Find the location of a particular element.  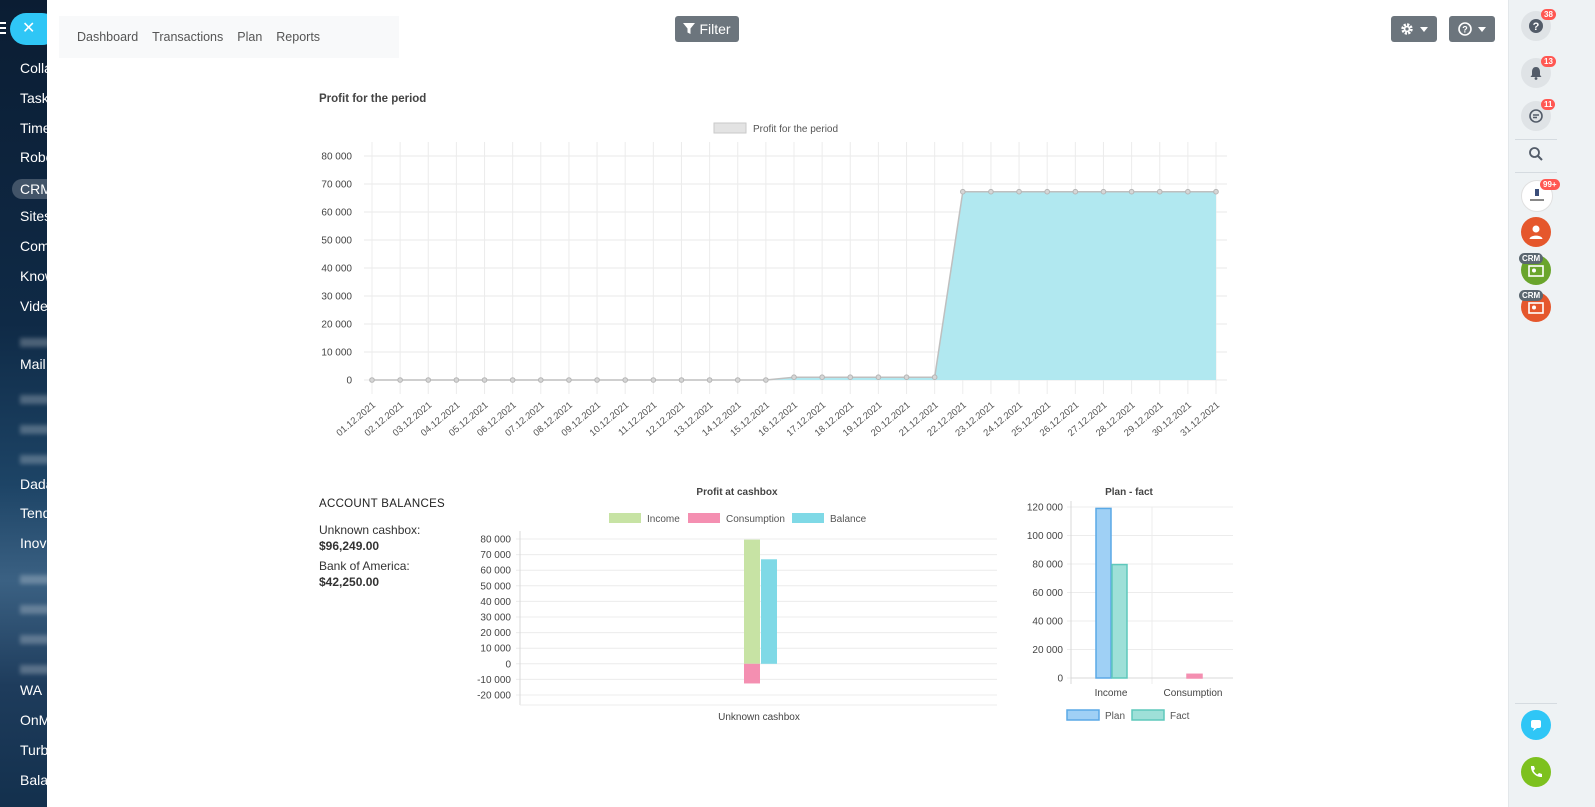

sidebar-item: Bala is located at coordinates (33, 780).